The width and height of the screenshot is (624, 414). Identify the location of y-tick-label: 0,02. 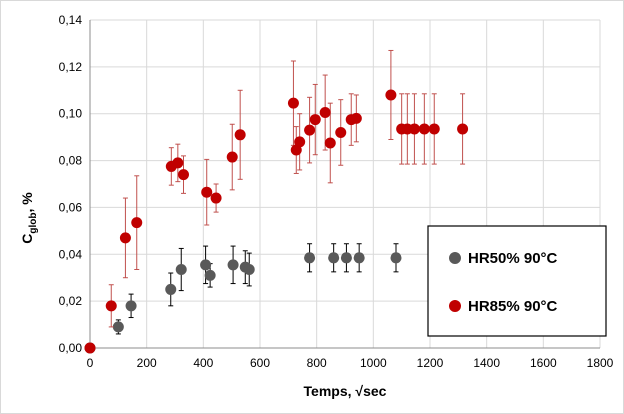
(71, 301).